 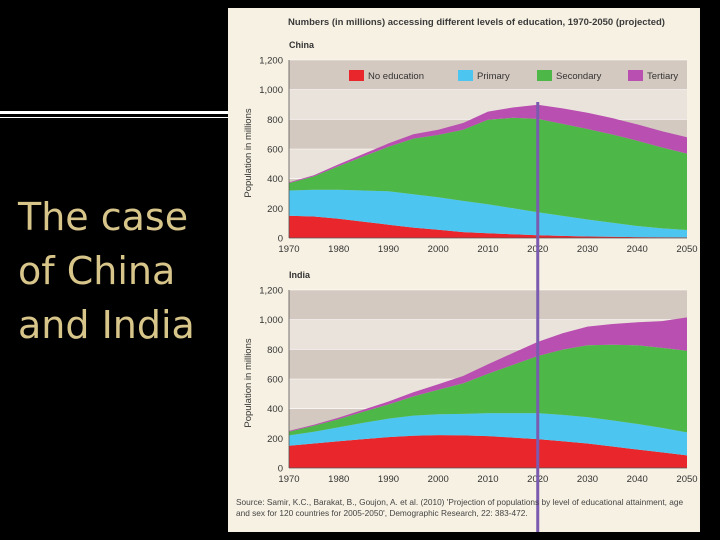 I want to click on area-india-tertiary, so click(x=488, y=374).